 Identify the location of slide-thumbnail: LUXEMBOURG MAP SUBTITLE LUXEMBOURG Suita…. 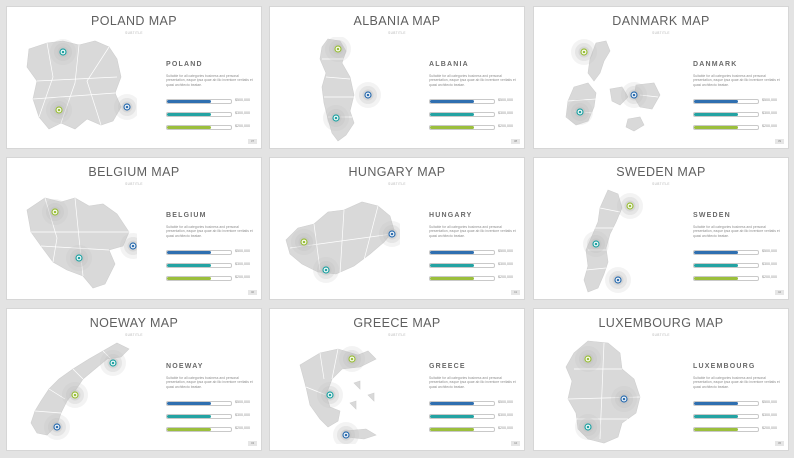
(661, 379).